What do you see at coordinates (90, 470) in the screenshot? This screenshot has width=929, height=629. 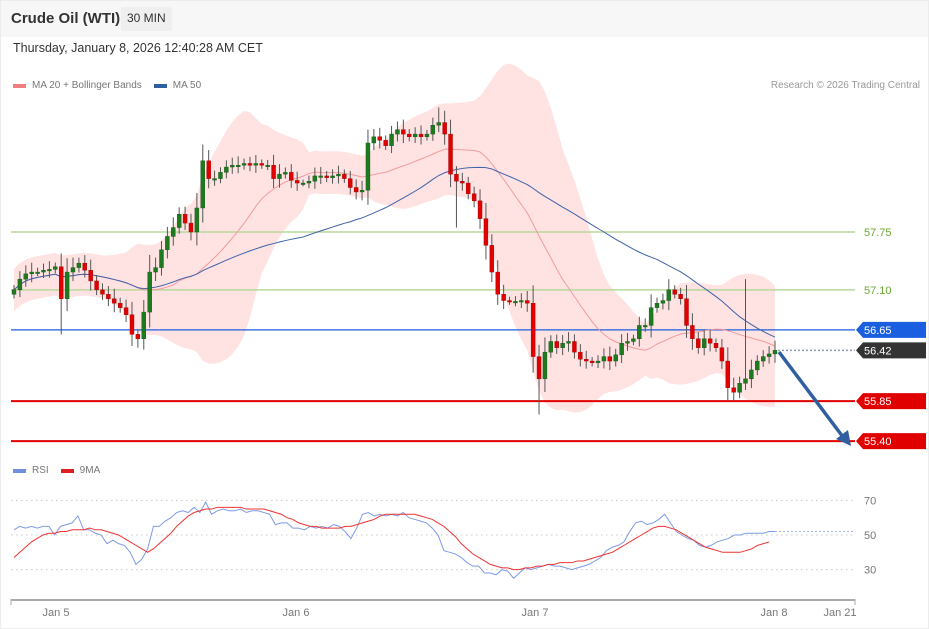 I see `legend-label: 9MA` at bounding box center [90, 470].